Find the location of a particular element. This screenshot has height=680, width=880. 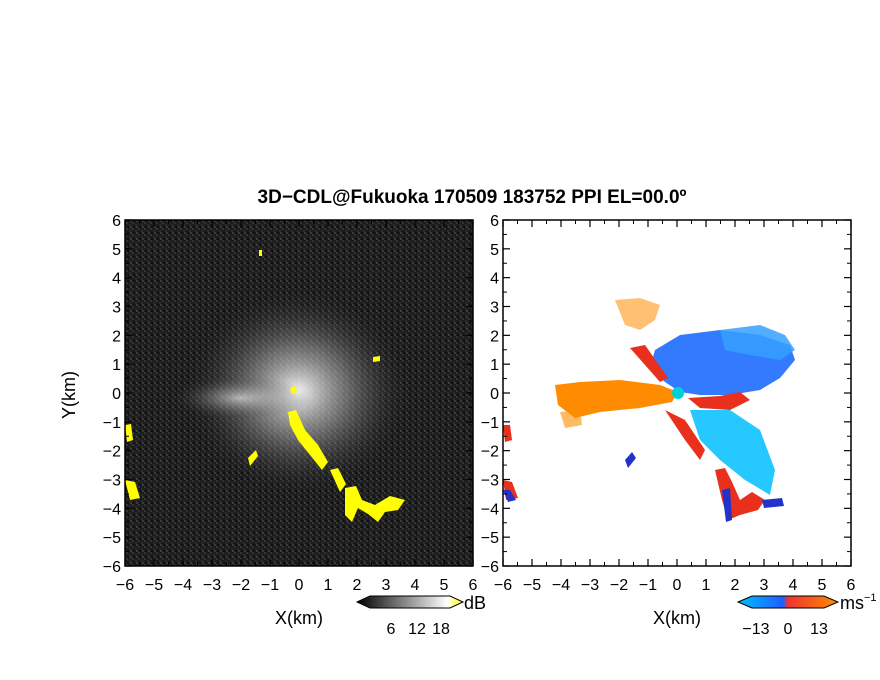

reflectivity-colorbar-label: 12 is located at coordinates (417, 629).